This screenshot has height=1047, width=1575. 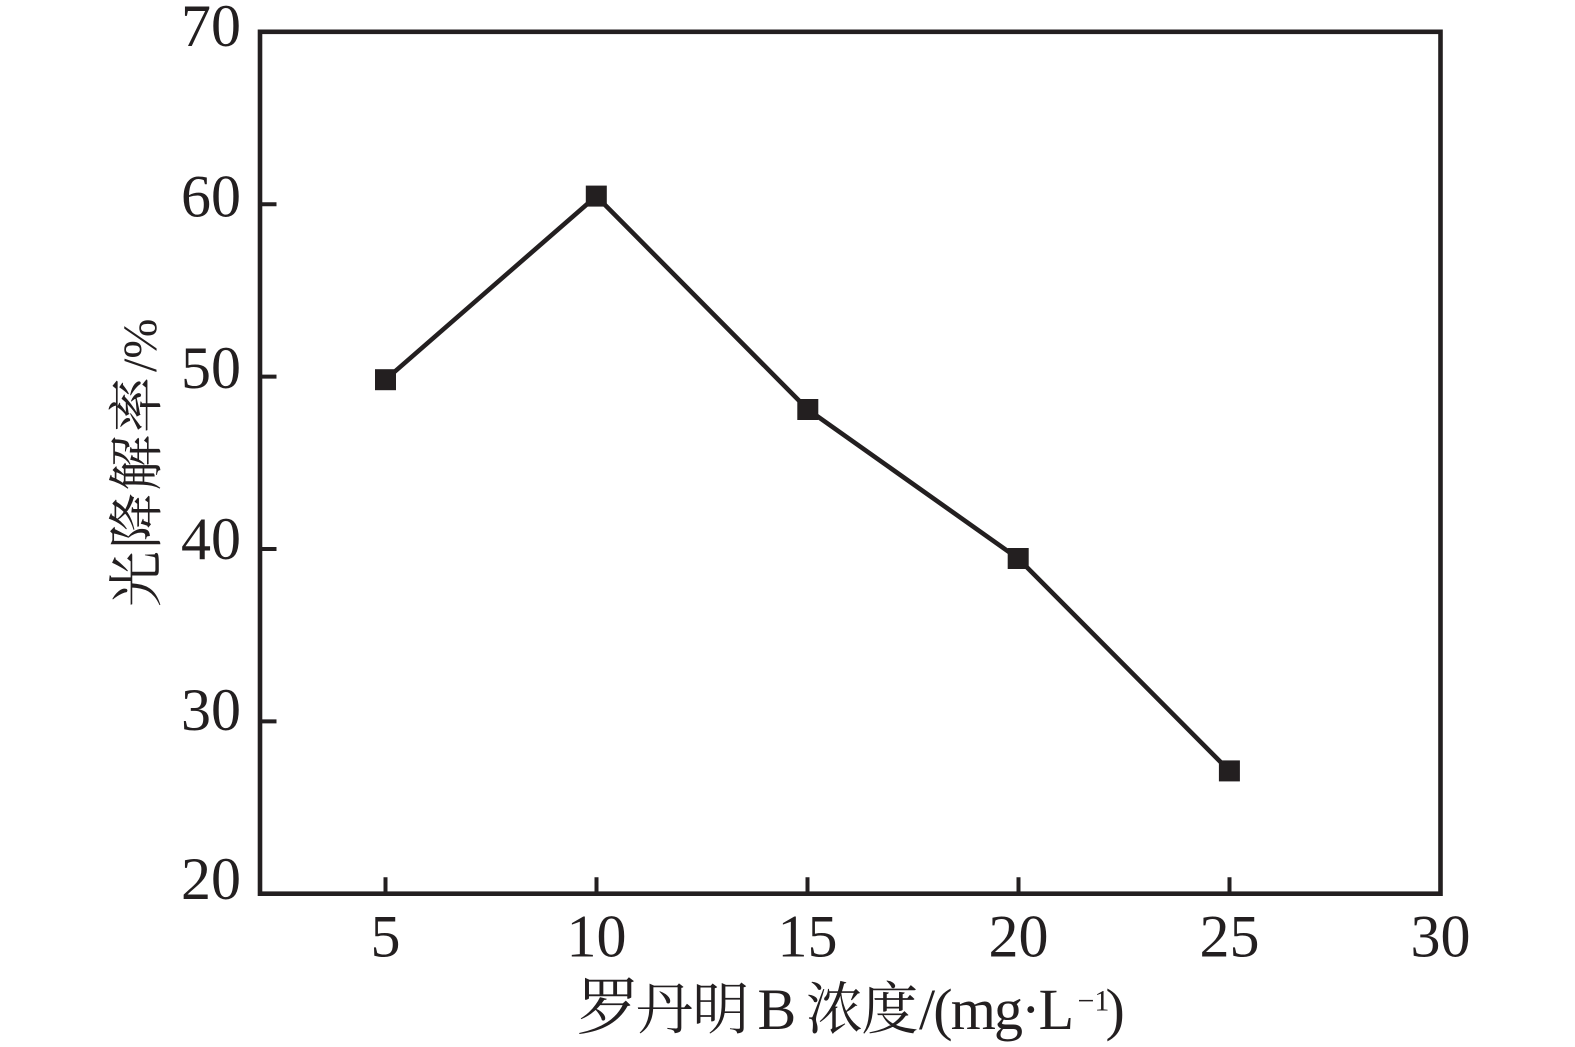 I want to click on svg-text: 60, so click(x=211, y=196).